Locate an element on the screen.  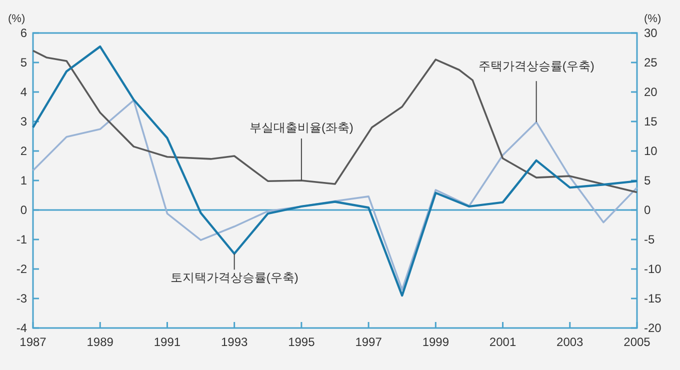
x-tick-label: 1991 is located at coordinates (167, 342).